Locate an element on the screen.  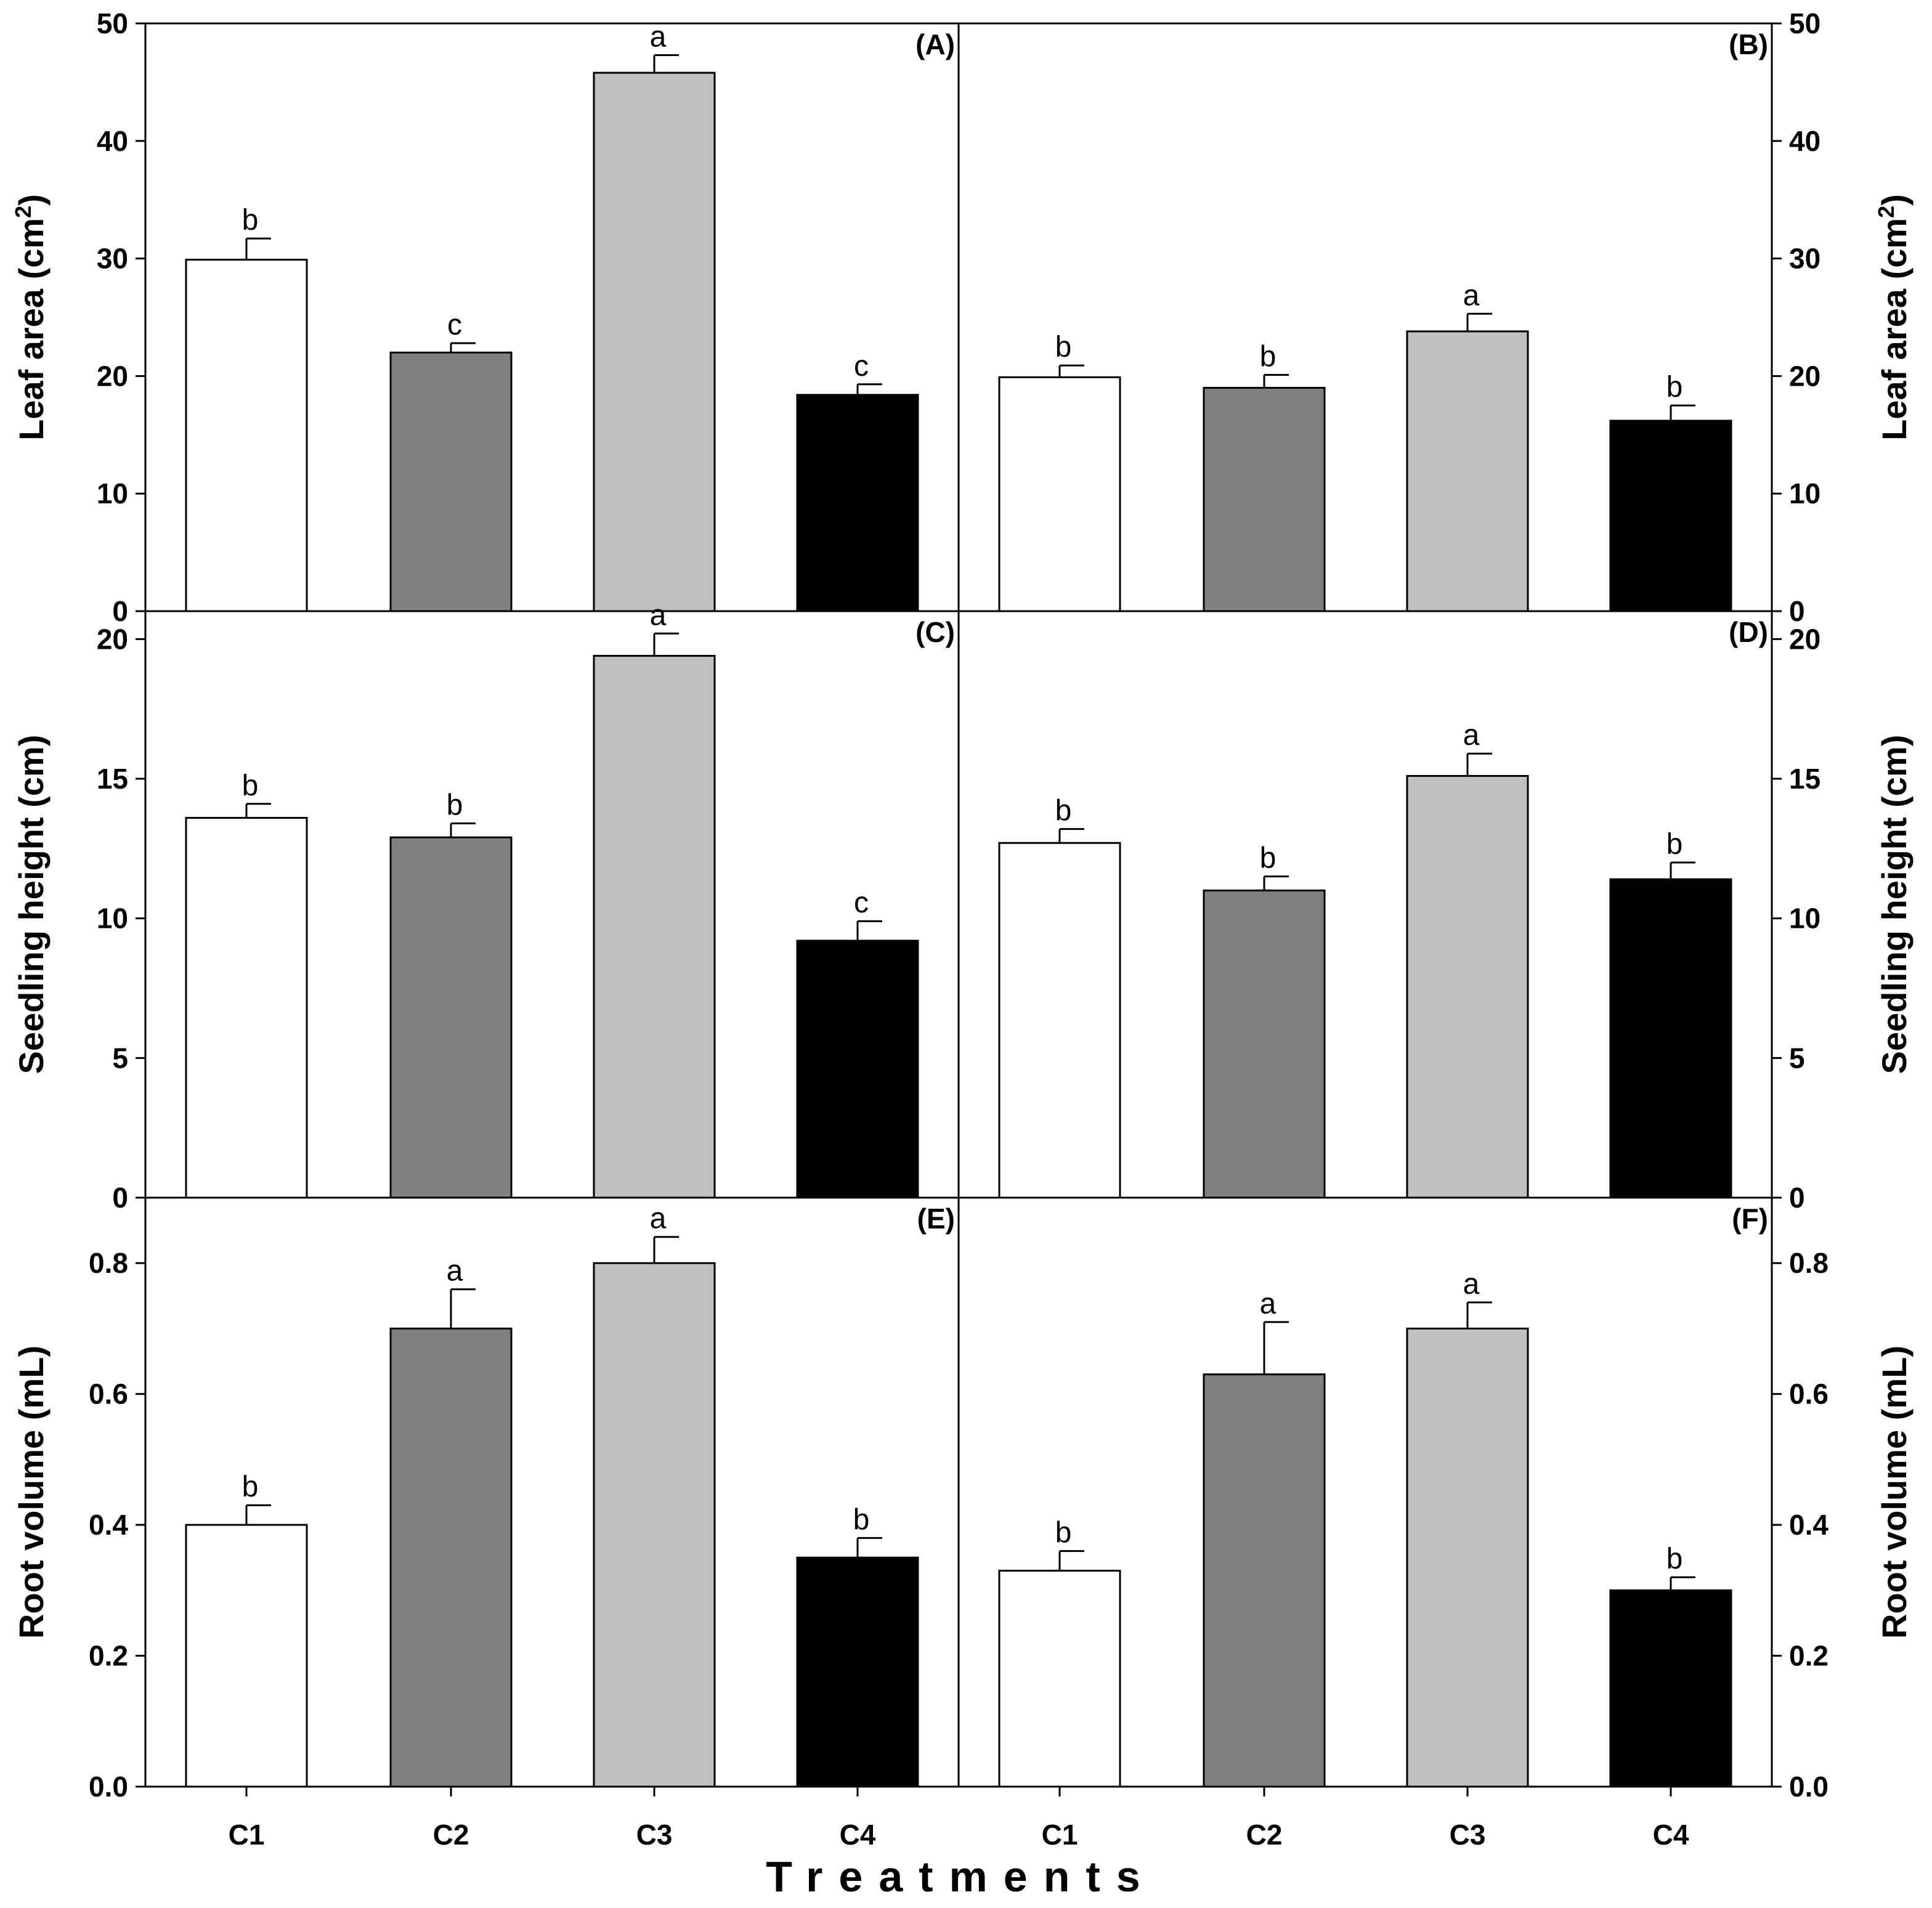
panel-f-letter-c1: b is located at coordinates (1064, 1533).